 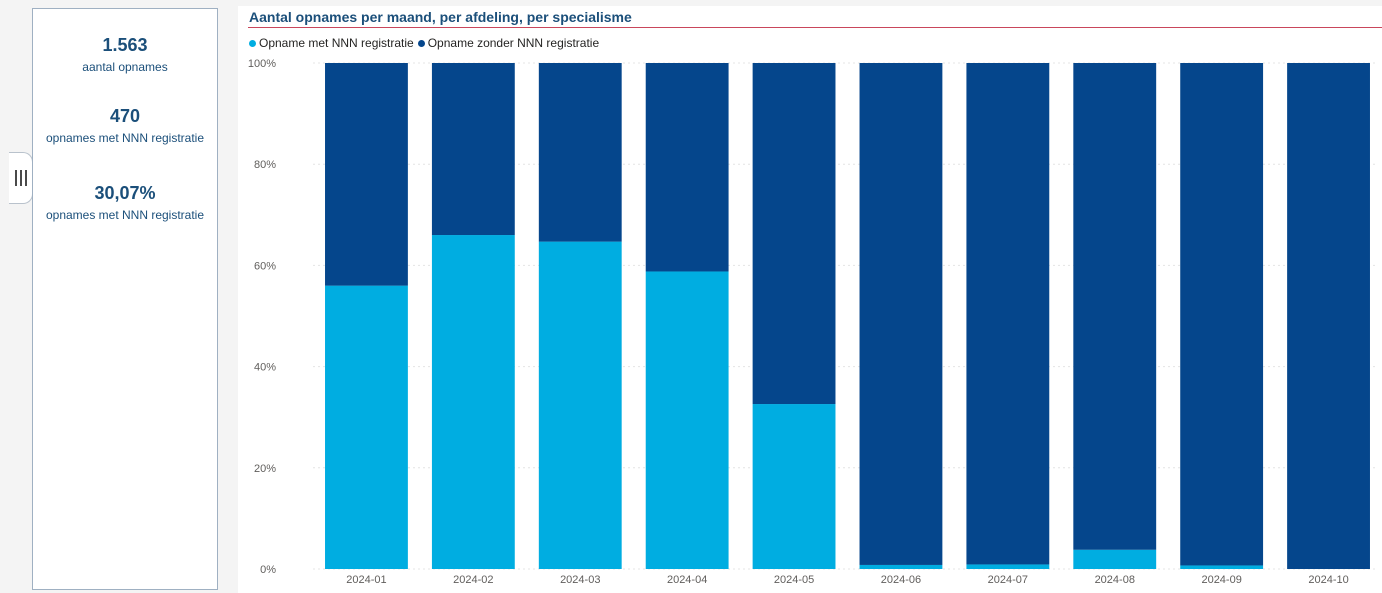 I want to click on x-tick-label: 2024-07, so click(x=1008, y=580).